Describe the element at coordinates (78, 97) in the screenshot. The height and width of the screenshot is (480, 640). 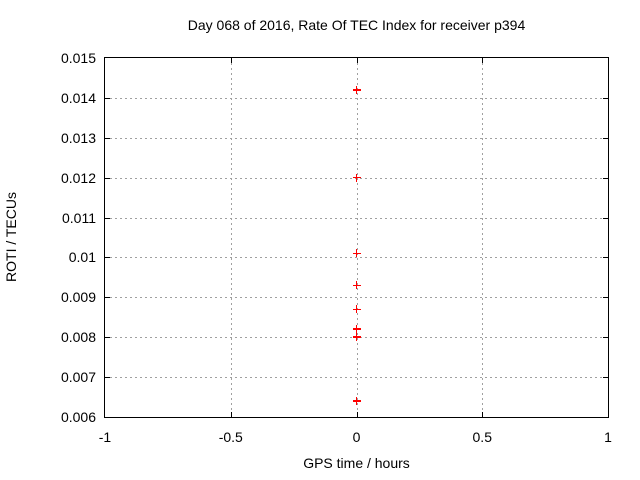
I see `y-tick-label: 0.014` at that location.